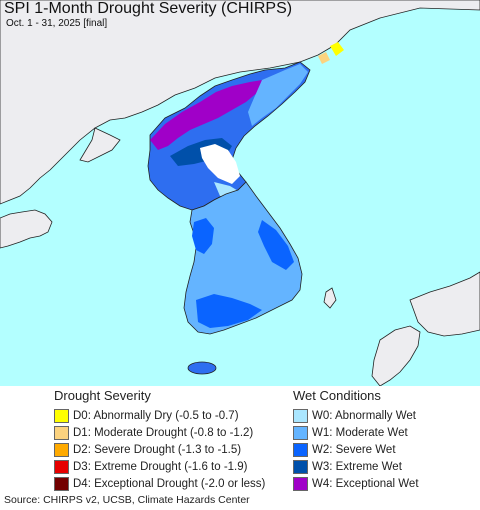 The height and width of the screenshot is (510, 480). Describe the element at coordinates (148, 8) in the screenshot. I see `map-title: SPI 1-Month Drought Severity (CHIRPS)` at that location.